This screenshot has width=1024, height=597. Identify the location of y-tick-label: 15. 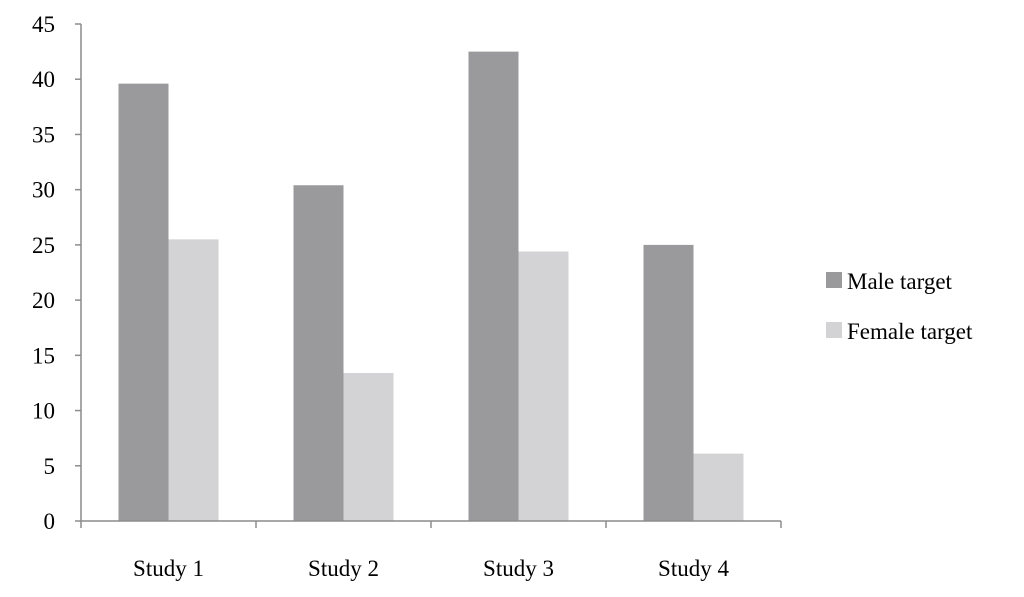
(43, 355).